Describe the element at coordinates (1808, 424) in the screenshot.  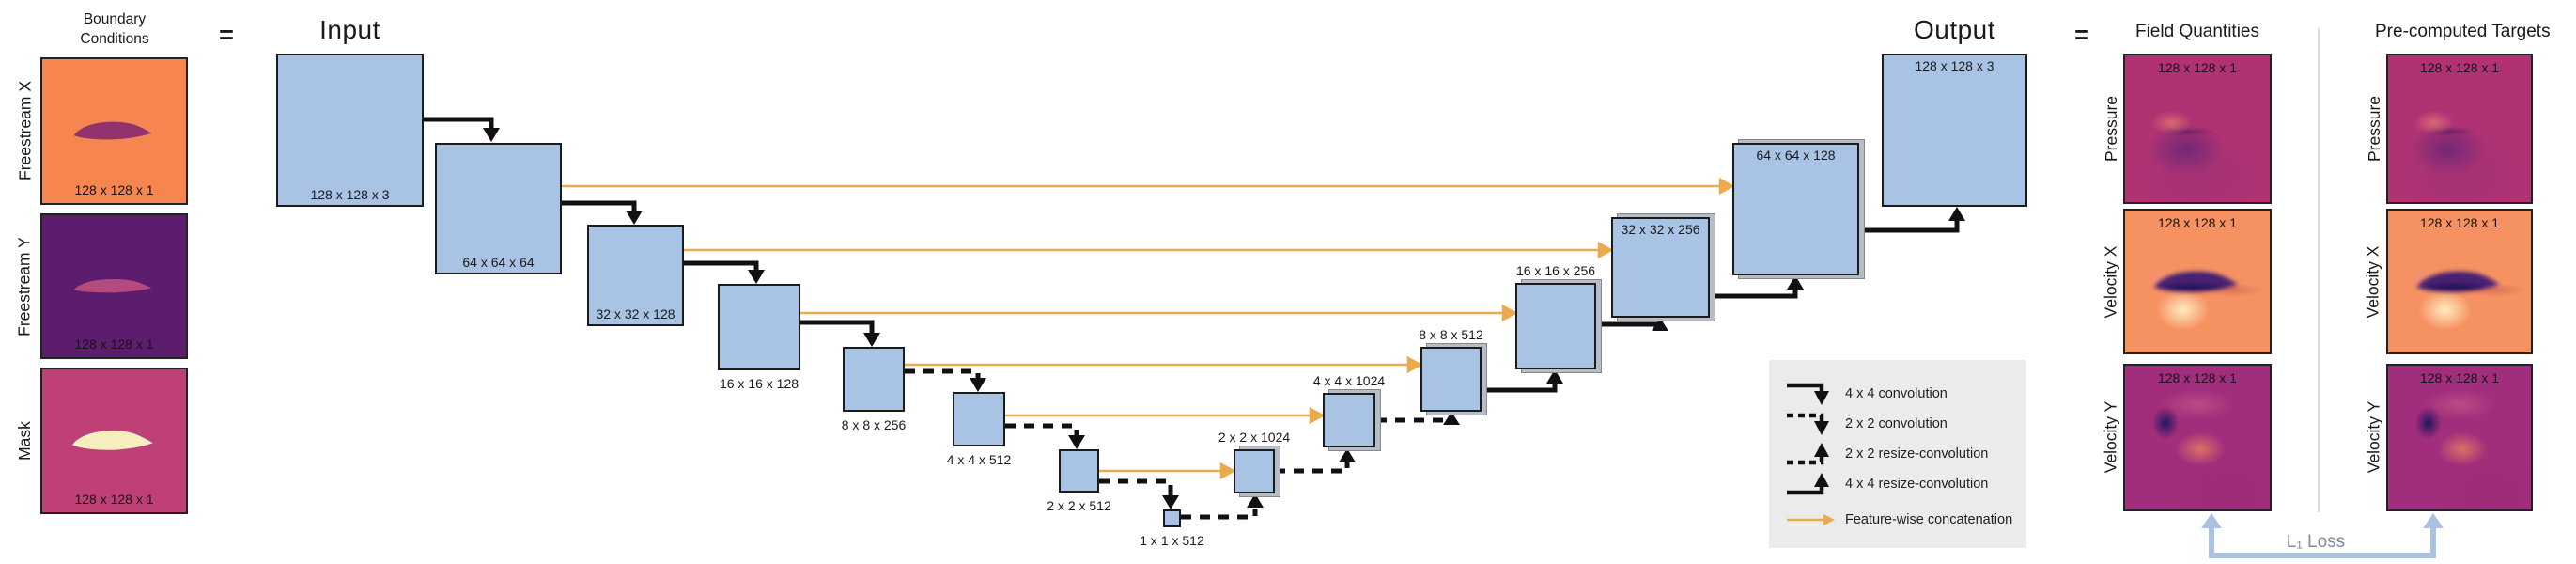
I see `dashed-down-arrow-icon` at that location.